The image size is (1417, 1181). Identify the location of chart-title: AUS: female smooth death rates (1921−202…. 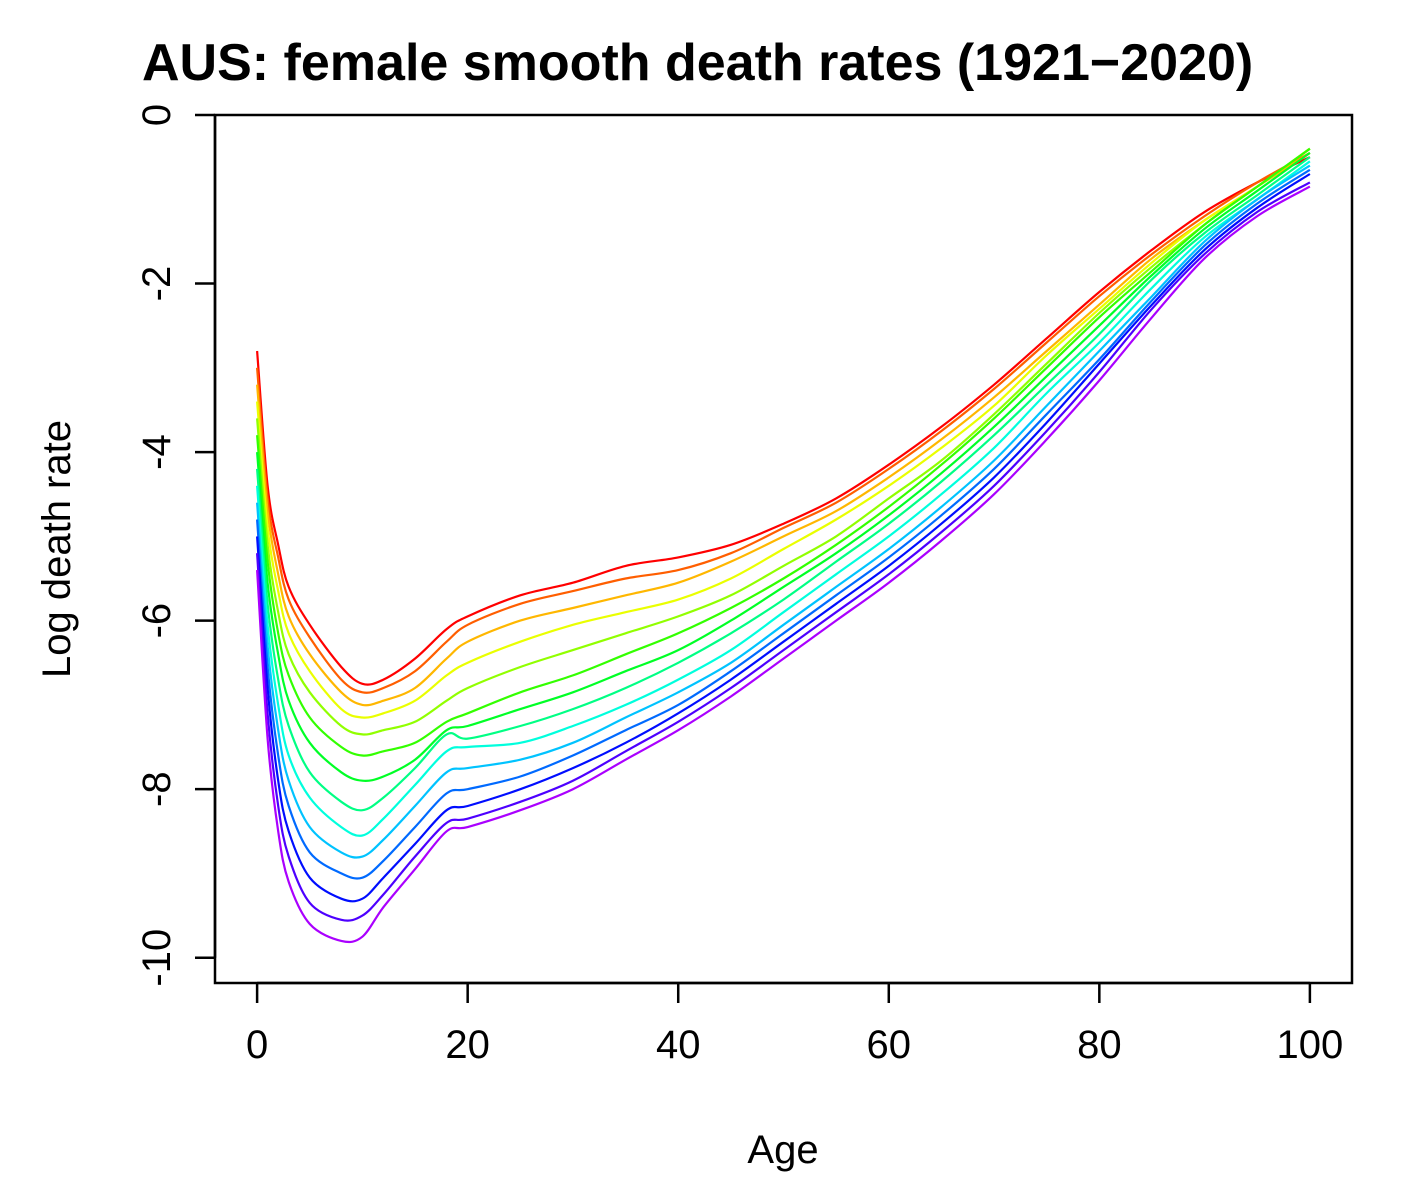
(697, 63).